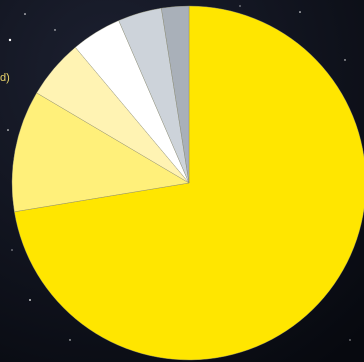 Image resolution: width=364 pixels, height=362 pixels. Describe the element at coordinates (5, 78) in the screenshot. I see `annotation: d)` at that location.